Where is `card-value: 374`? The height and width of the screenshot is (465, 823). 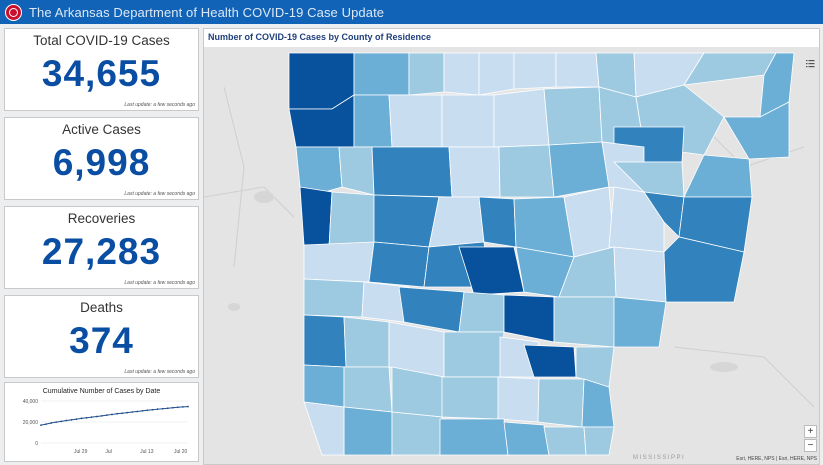 card-value: 374 is located at coordinates (101, 340).